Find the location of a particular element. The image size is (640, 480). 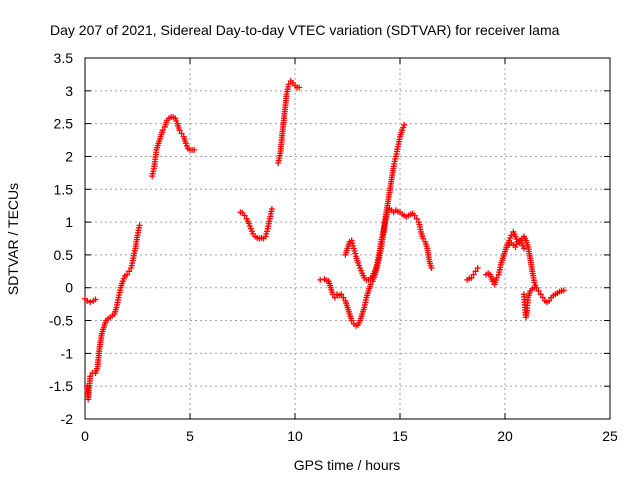

x-tick-label: 0 is located at coordinates (85, 436).